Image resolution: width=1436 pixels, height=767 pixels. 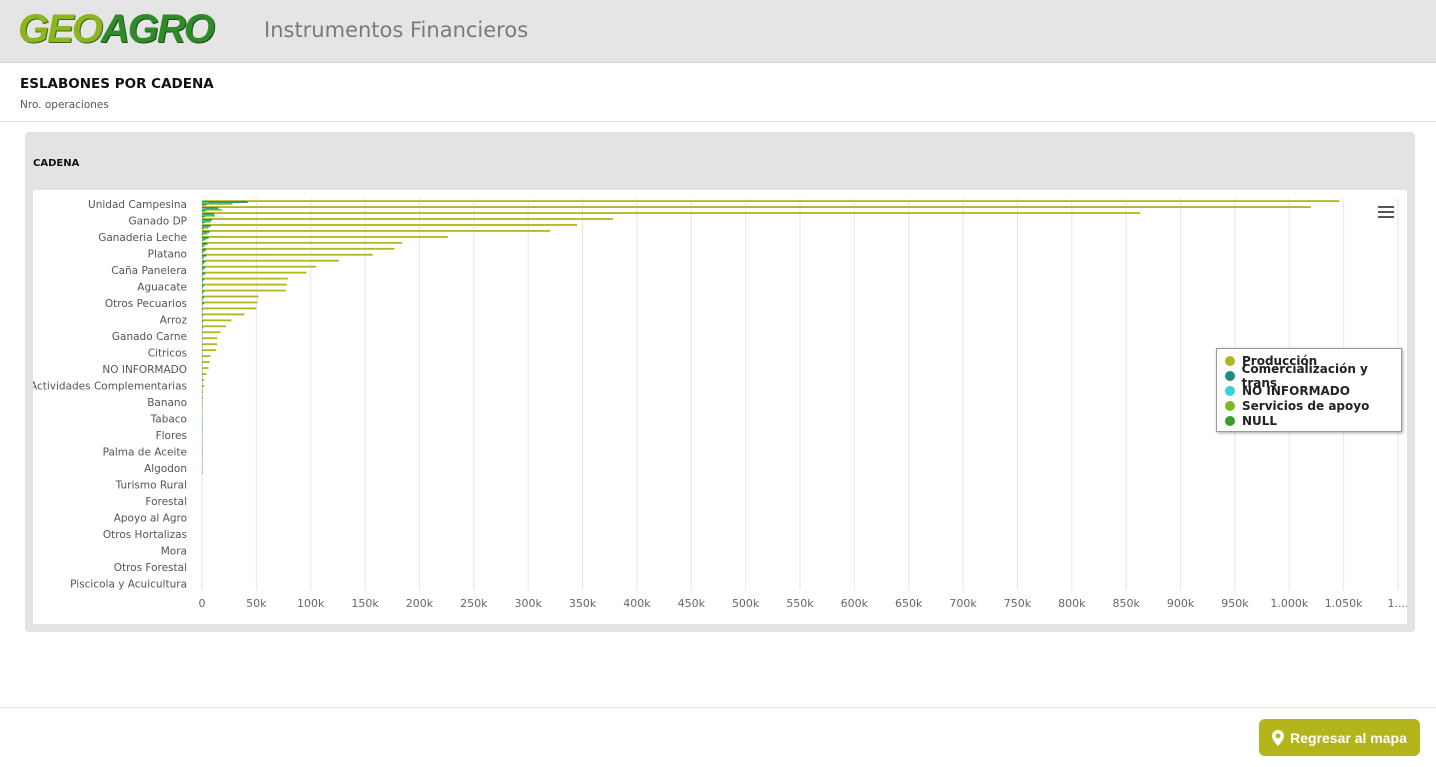 What do you see at coordinates (1313, 390) in the screenshot?
I see `legend-item: NO INFORMADO` at bounding box center [1313, 390].